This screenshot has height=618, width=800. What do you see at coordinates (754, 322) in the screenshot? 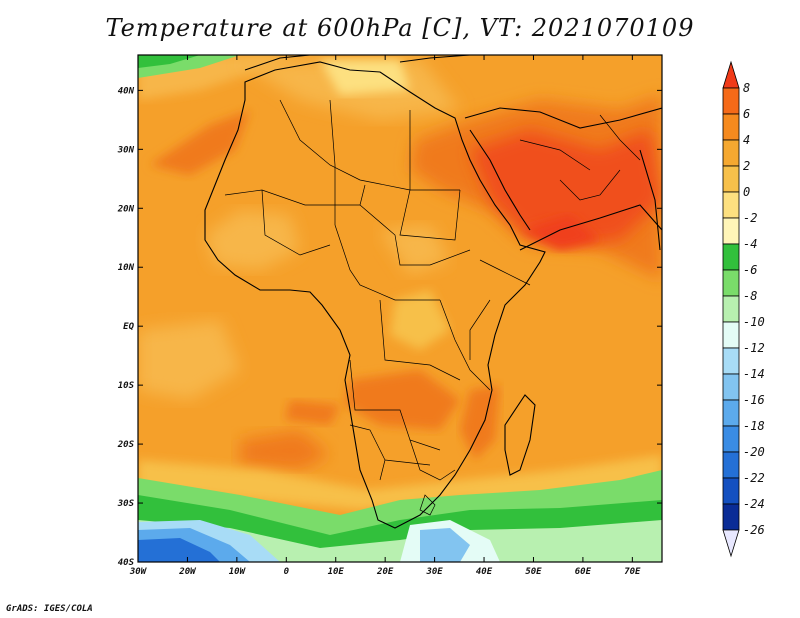
I see `colorbar-level-label: -10` at bounding box center [754, 322].